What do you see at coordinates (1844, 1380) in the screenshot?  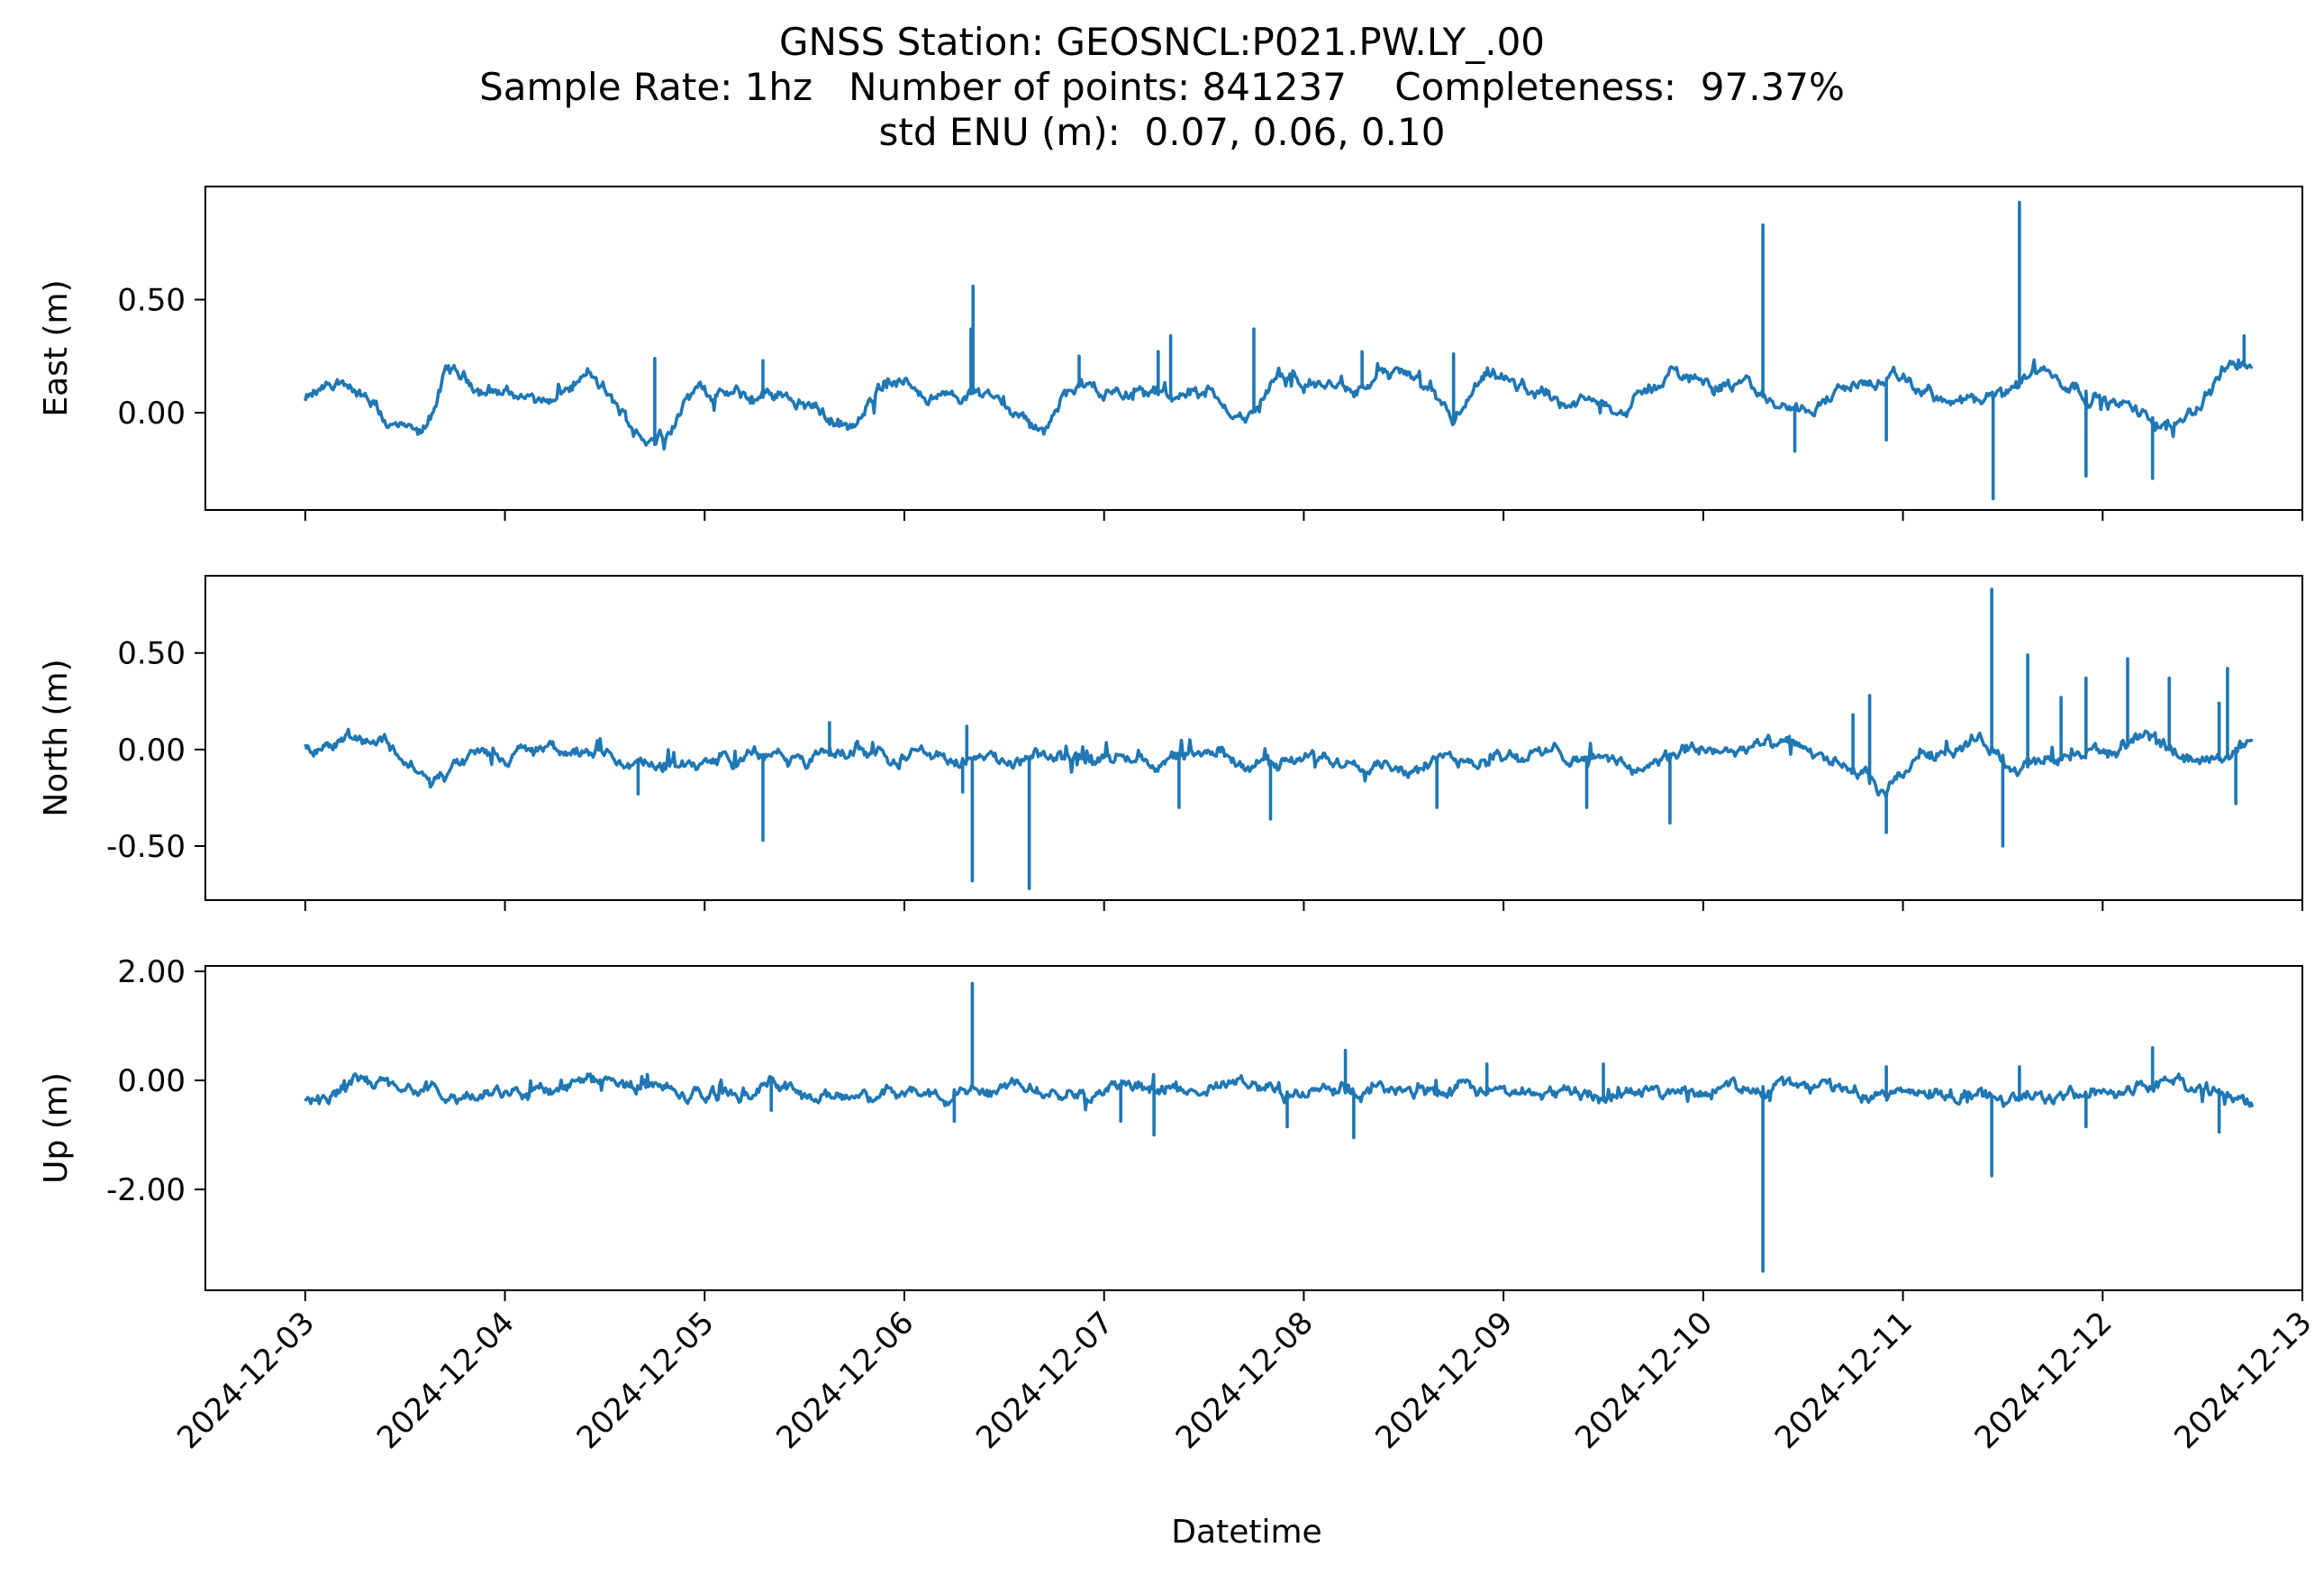 I see `xtick-label: 2024-12-11` at bounding box center [1844, 1380].